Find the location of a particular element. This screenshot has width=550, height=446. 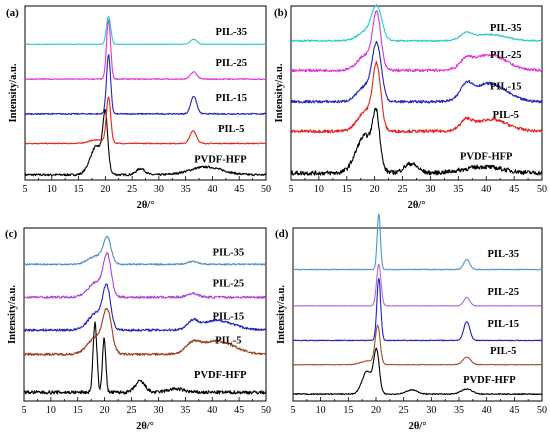

panel-label: (c) is located at coordinates (11, 234).